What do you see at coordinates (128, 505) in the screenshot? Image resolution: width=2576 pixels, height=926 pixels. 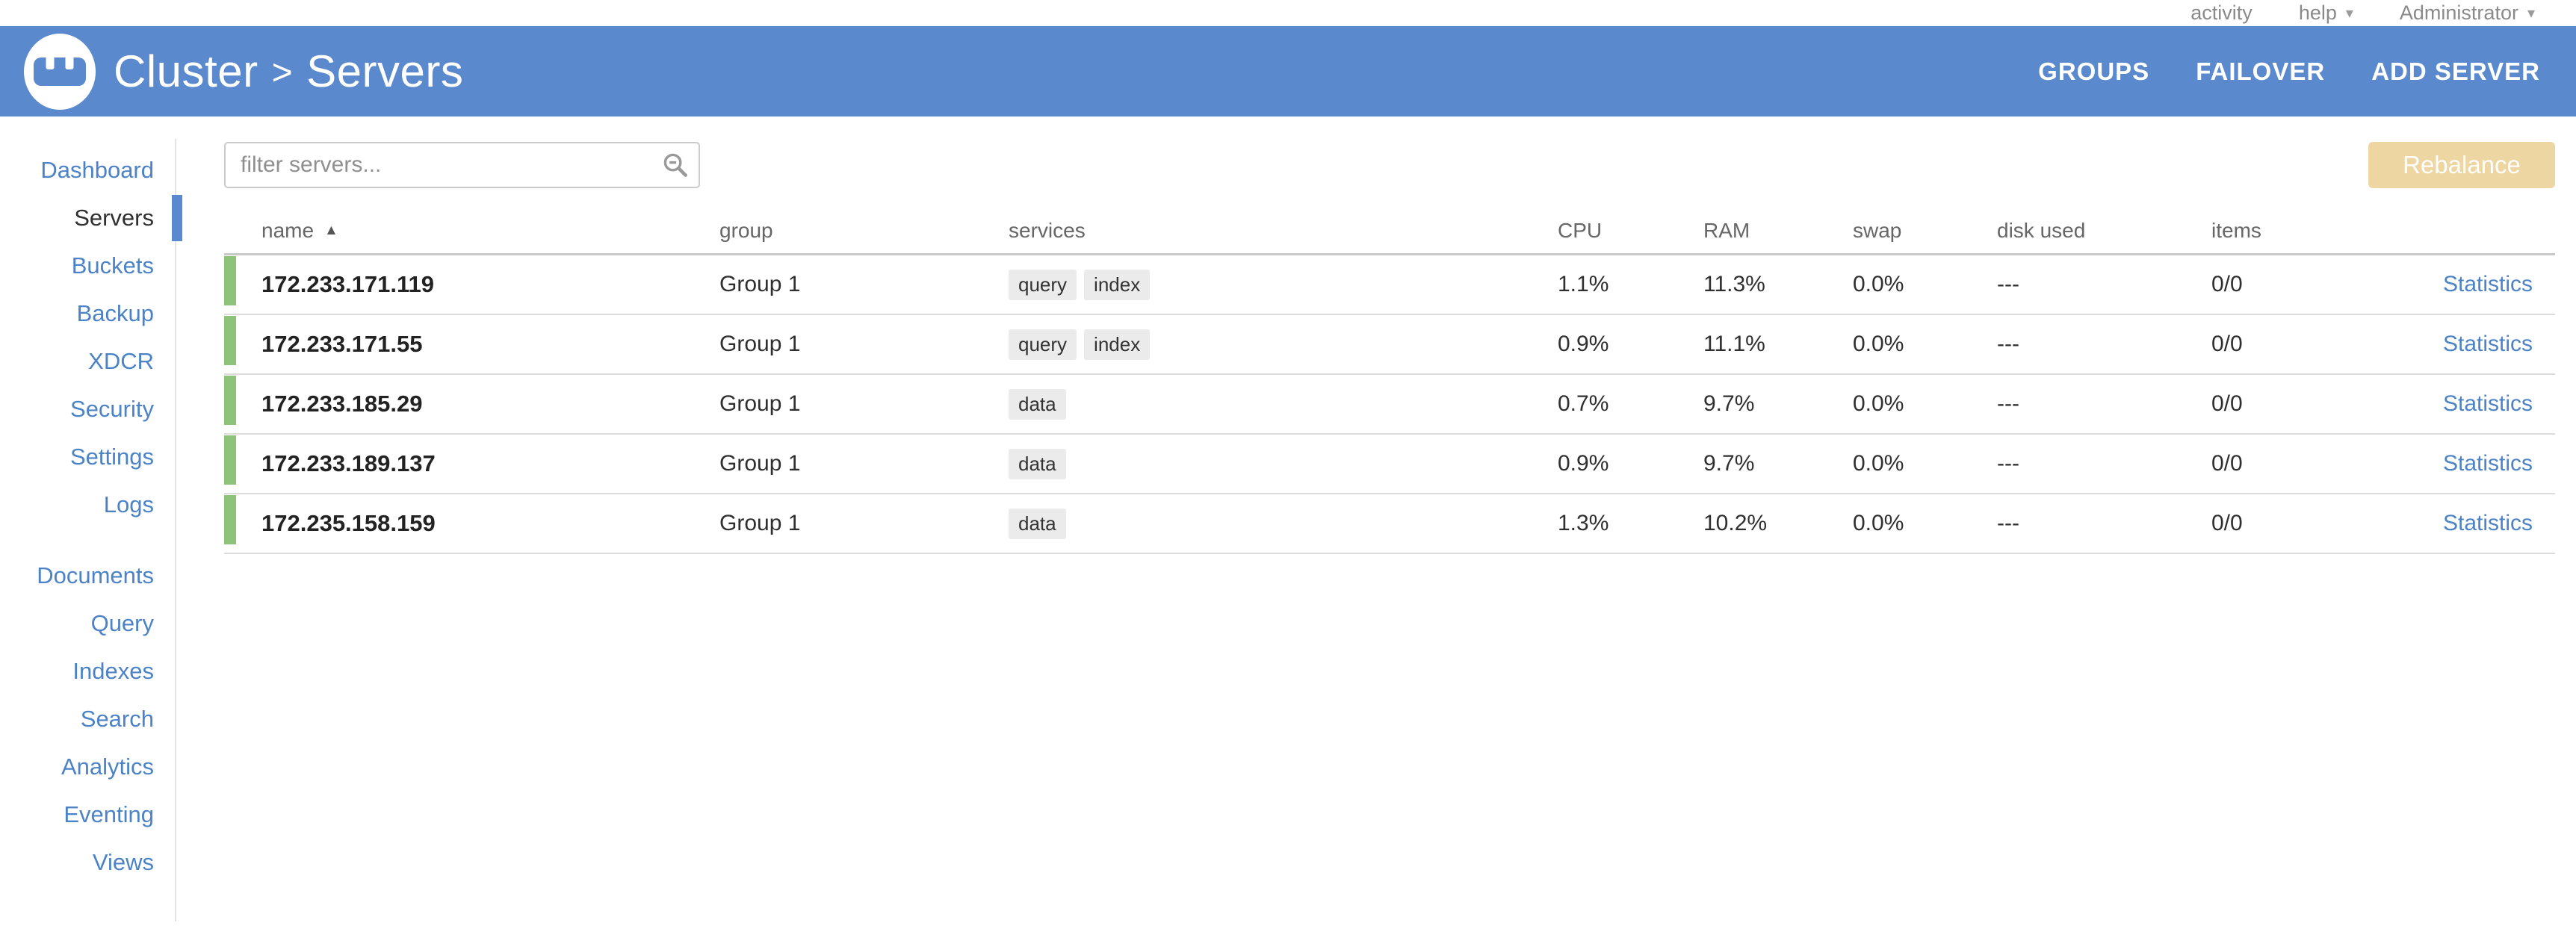 I see `sidebar-item-logs: Logs` at bounding box center [128, 505].